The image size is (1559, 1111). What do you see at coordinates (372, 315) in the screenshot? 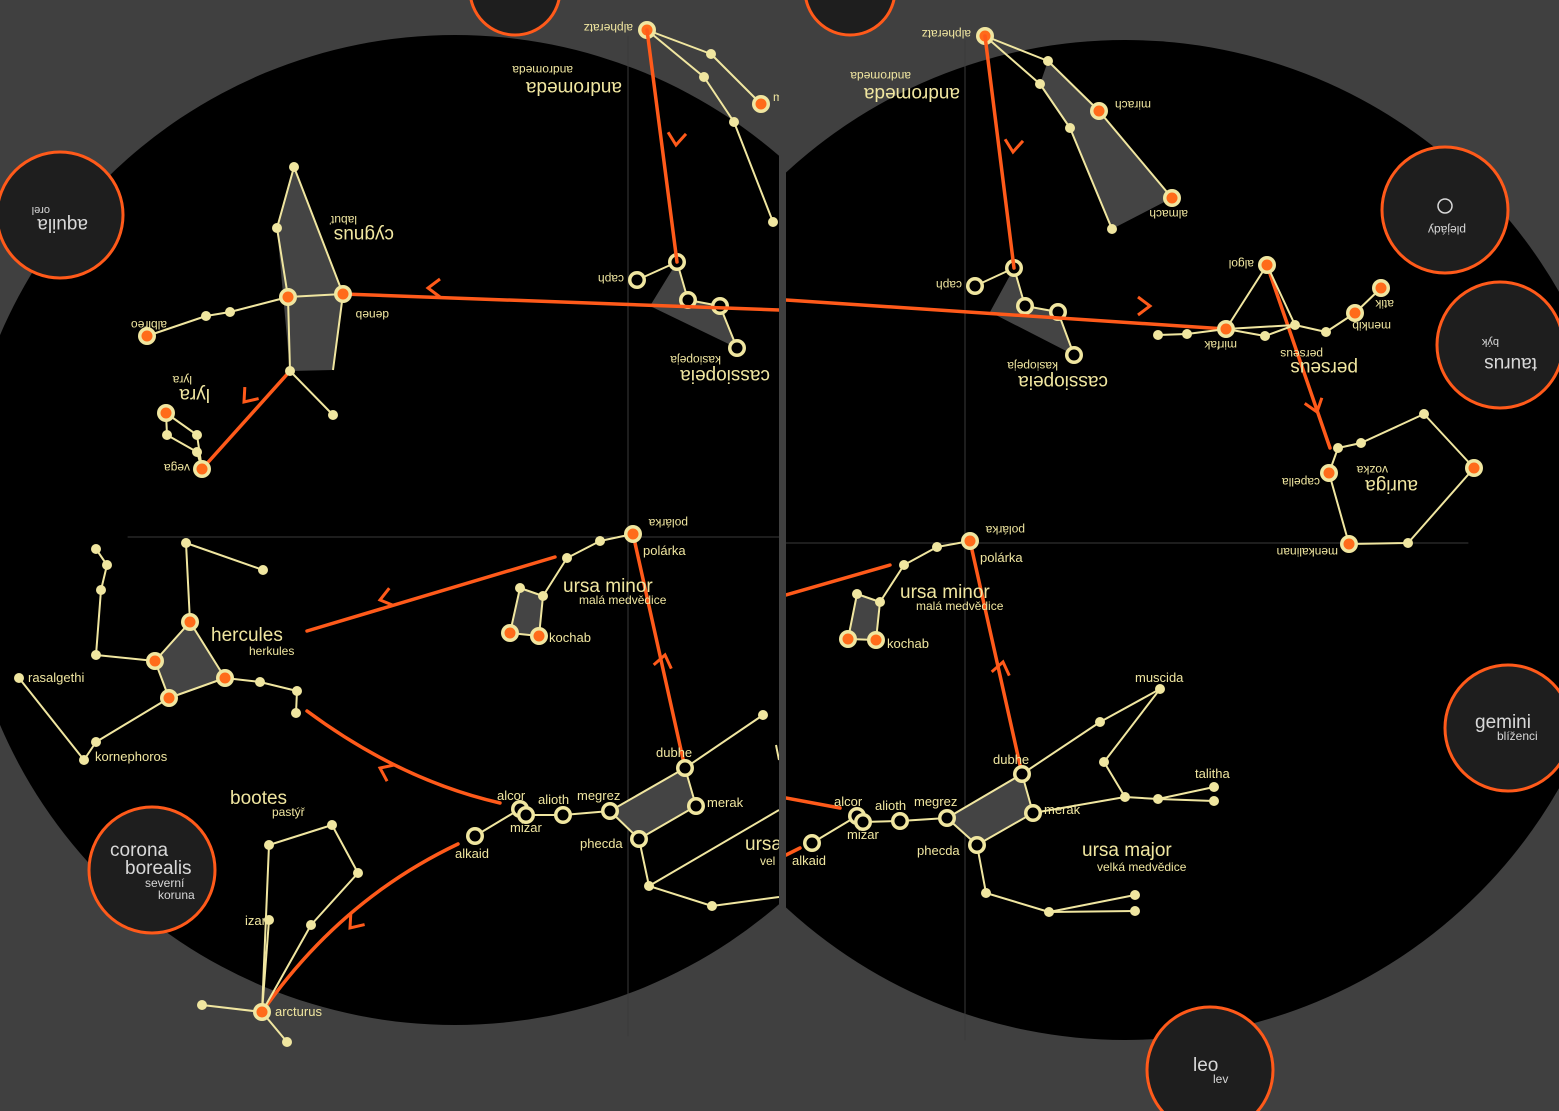
I see `label-deneb: deneb` at bounding box center [372, 315].